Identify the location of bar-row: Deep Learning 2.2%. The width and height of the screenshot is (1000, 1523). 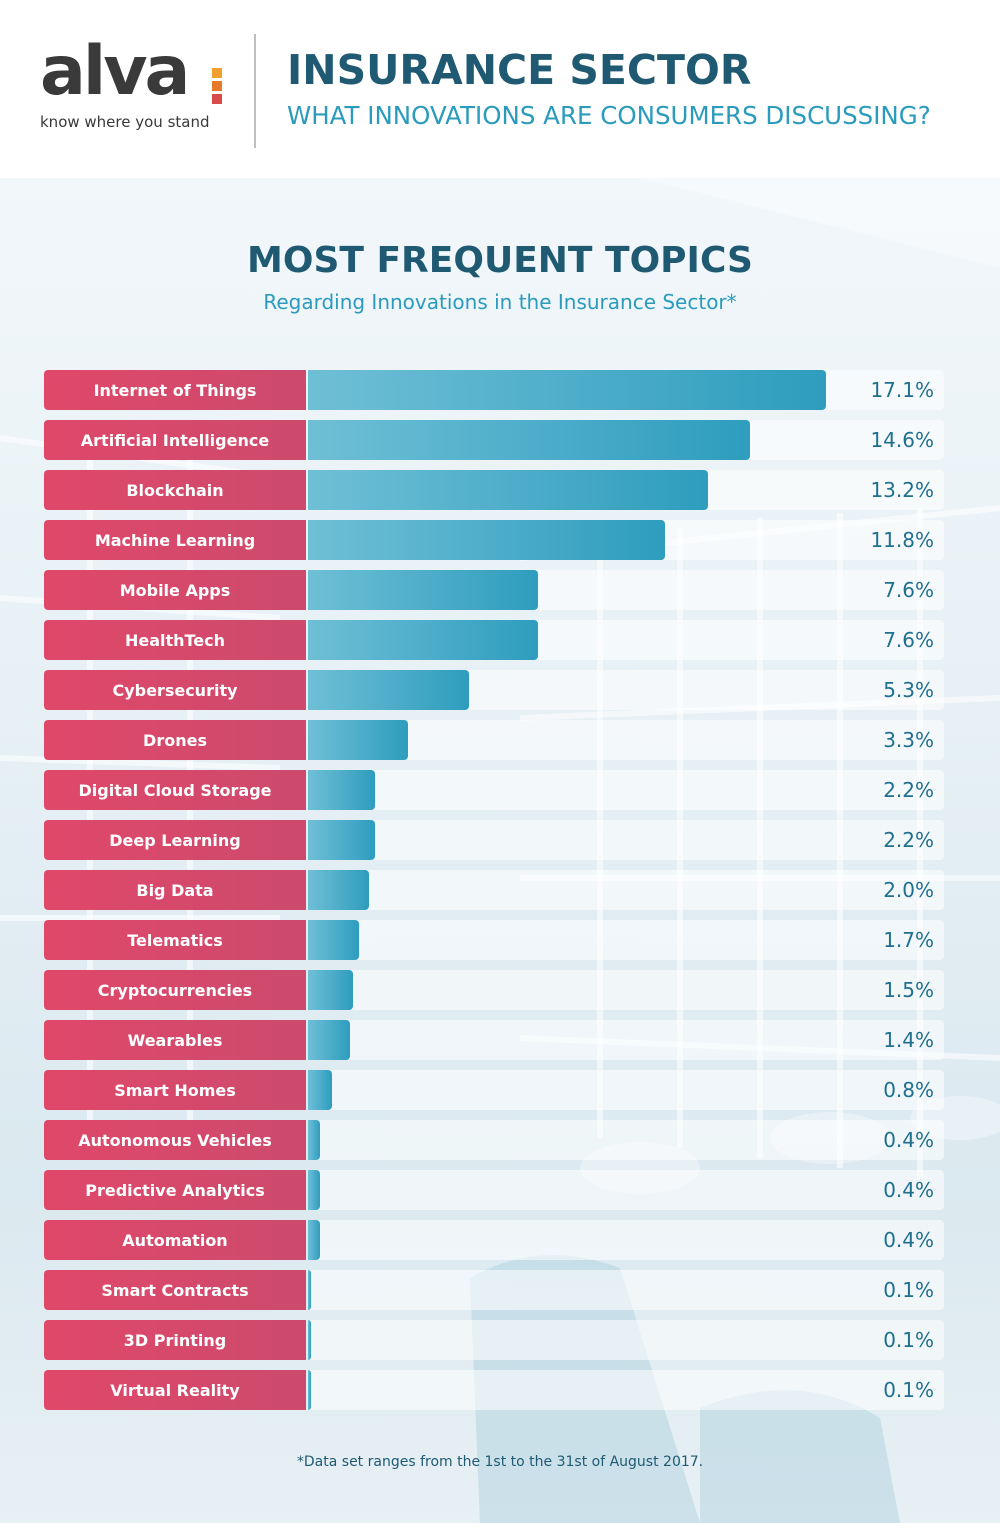
(494, 840).